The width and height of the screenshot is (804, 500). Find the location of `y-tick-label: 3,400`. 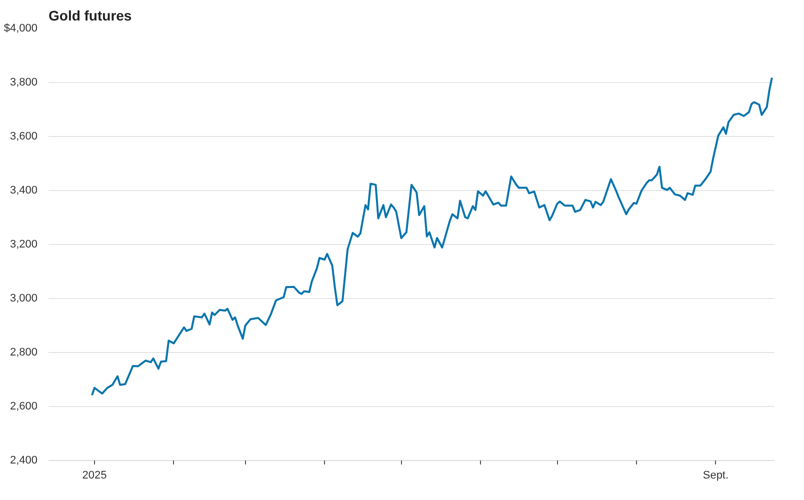

y-tick-label: 3,400 is located at coordinates (24, 190).